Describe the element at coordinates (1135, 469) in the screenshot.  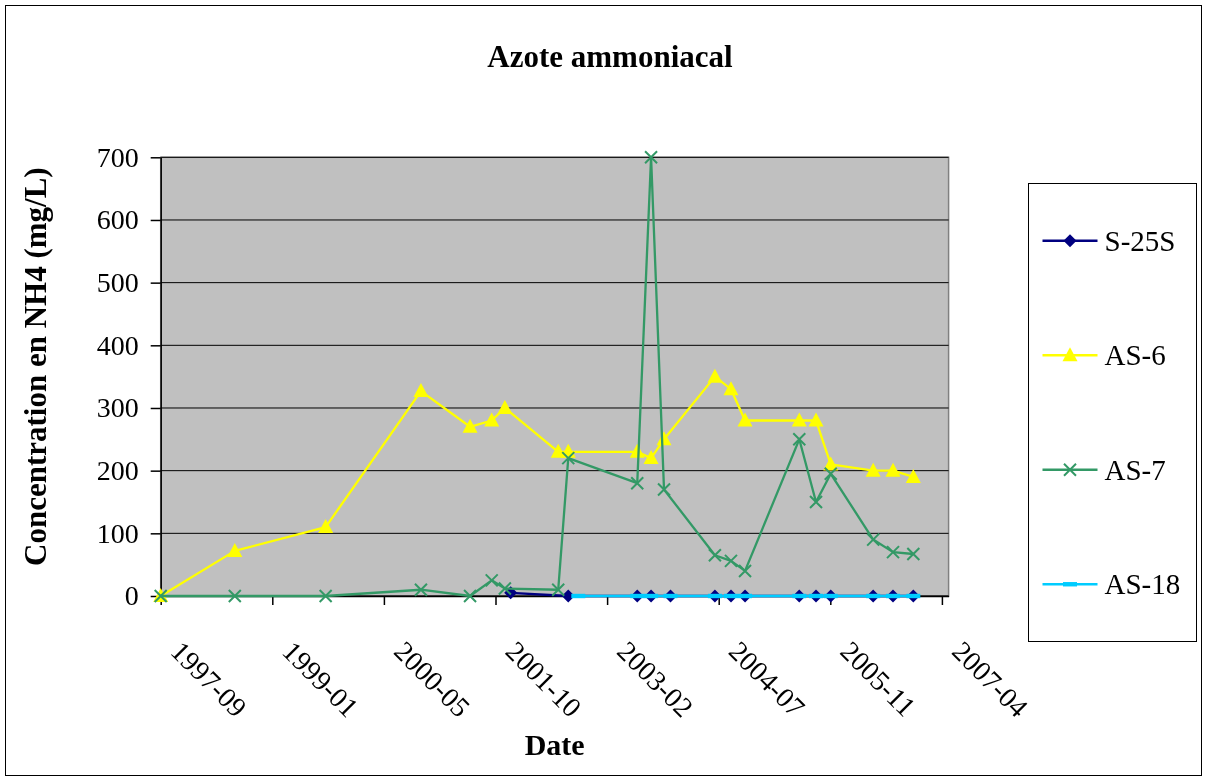
I see `legend-label: AS-7` at that location.